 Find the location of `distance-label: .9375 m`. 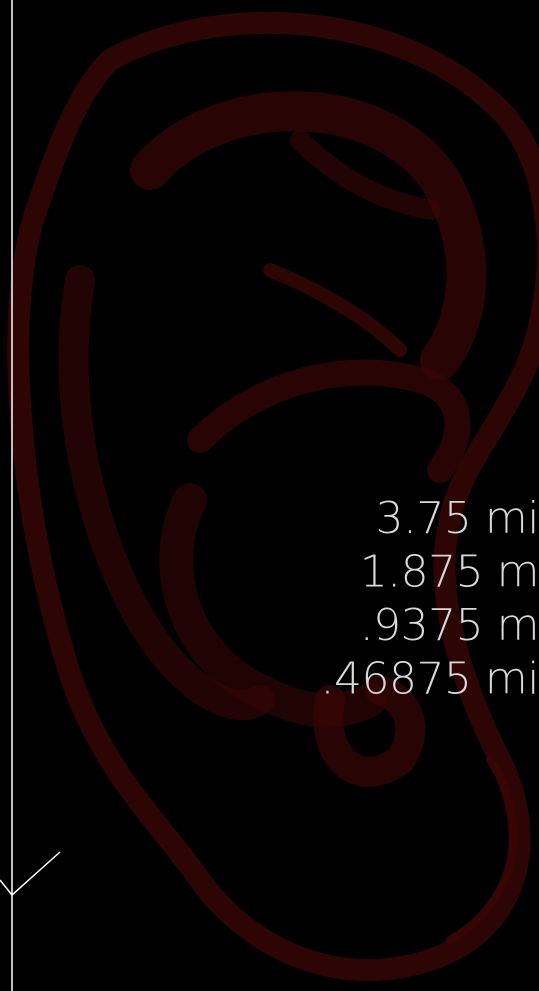

distance-label: .9375 m is located at coordinates (449, 625).